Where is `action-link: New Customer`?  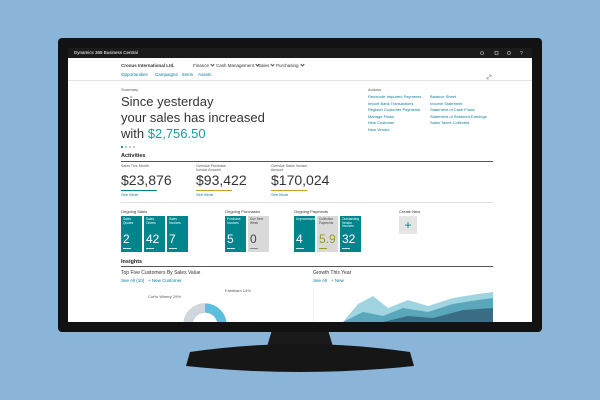
action-link: New Customer is located at coordinates (381, 123).